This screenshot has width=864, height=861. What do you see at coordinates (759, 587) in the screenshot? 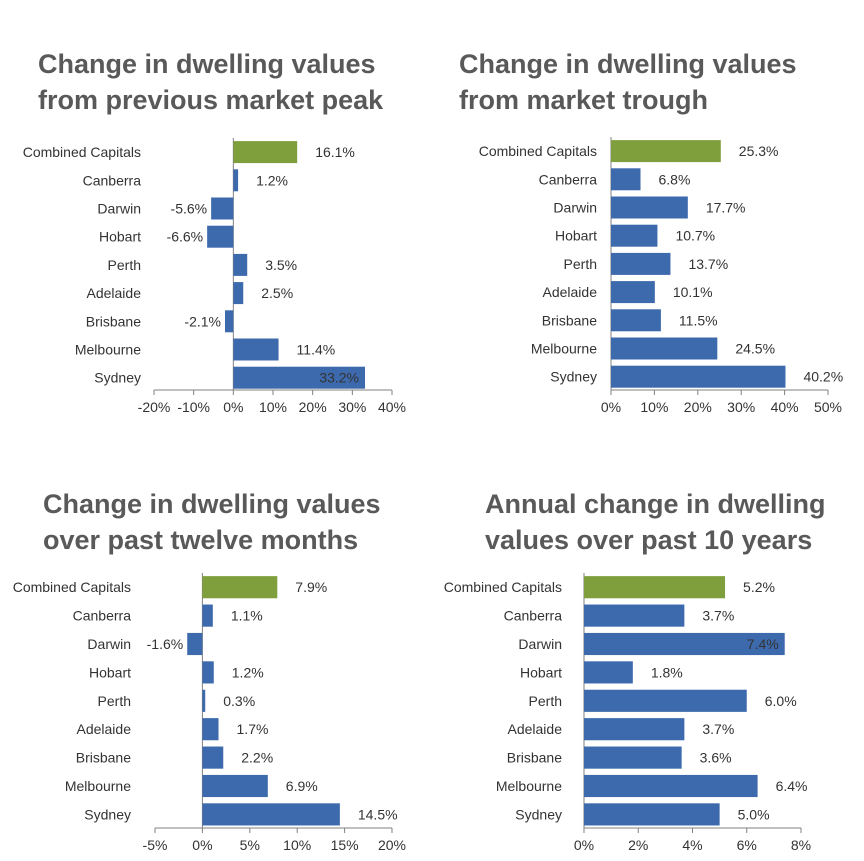
I see `data-label: 5.2%` at bounding box center [759, 587].